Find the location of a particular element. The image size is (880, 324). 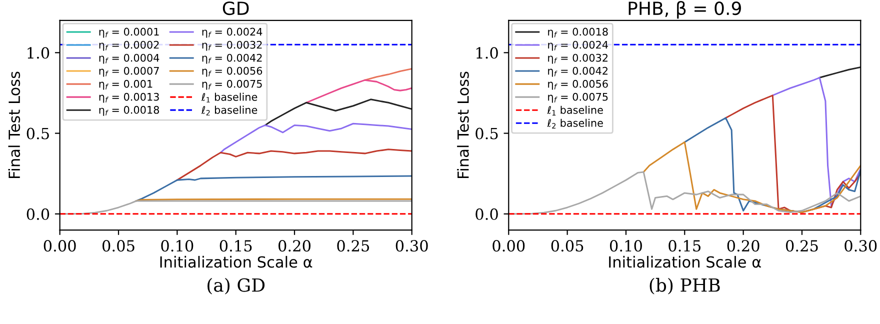

chart-title: GD is located at coordinates (235, 8).